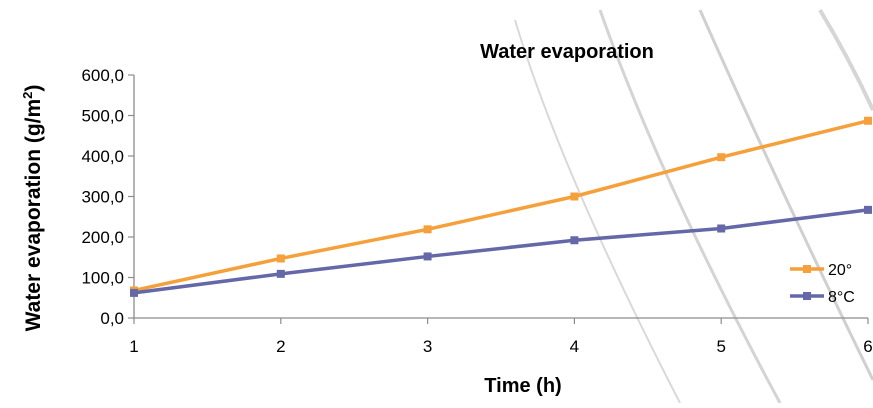  Describe the element at coordinates (501, 337) in the screenshot. I see `x-axis-ticks: 1 2 3 4 5 6` at that location.